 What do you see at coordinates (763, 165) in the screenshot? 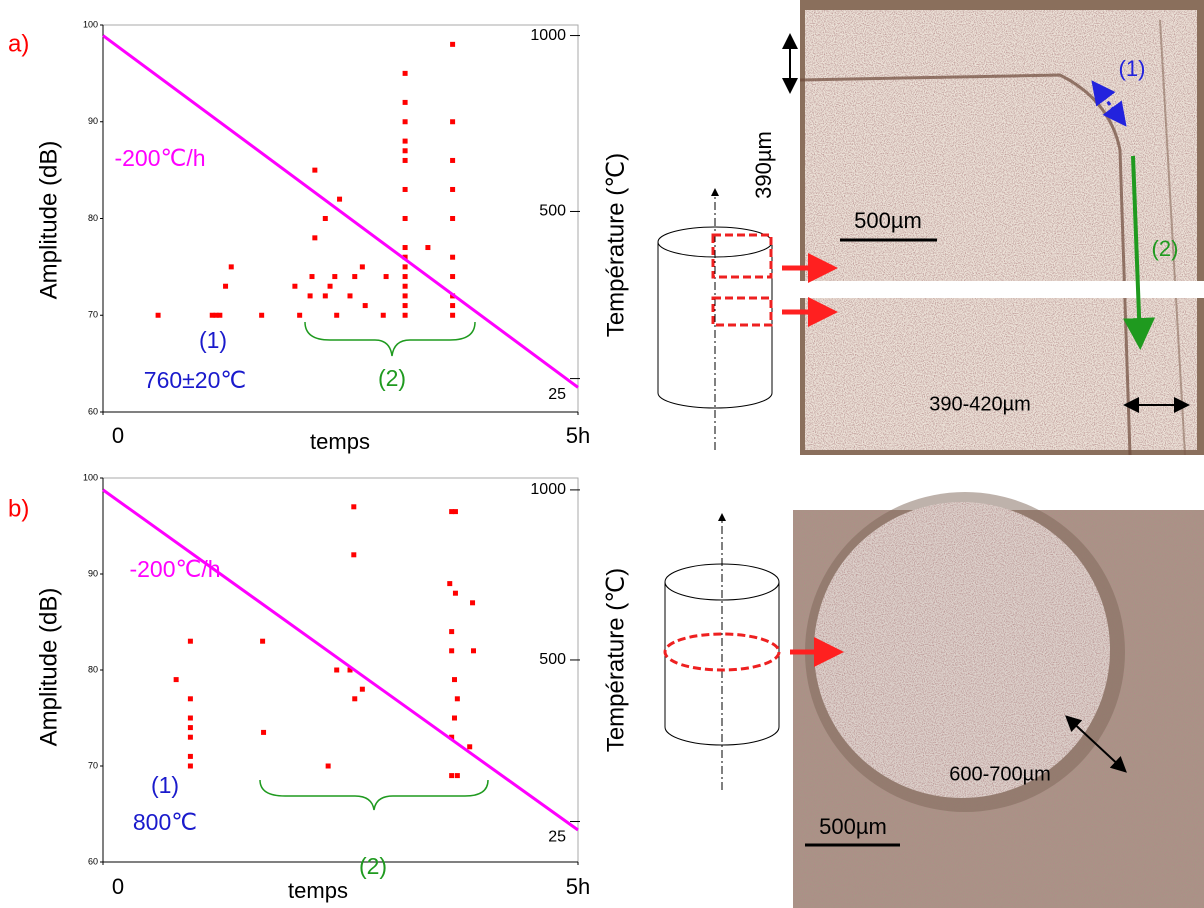
I see `image-label: 390µm` at bounding box center [763, 165].